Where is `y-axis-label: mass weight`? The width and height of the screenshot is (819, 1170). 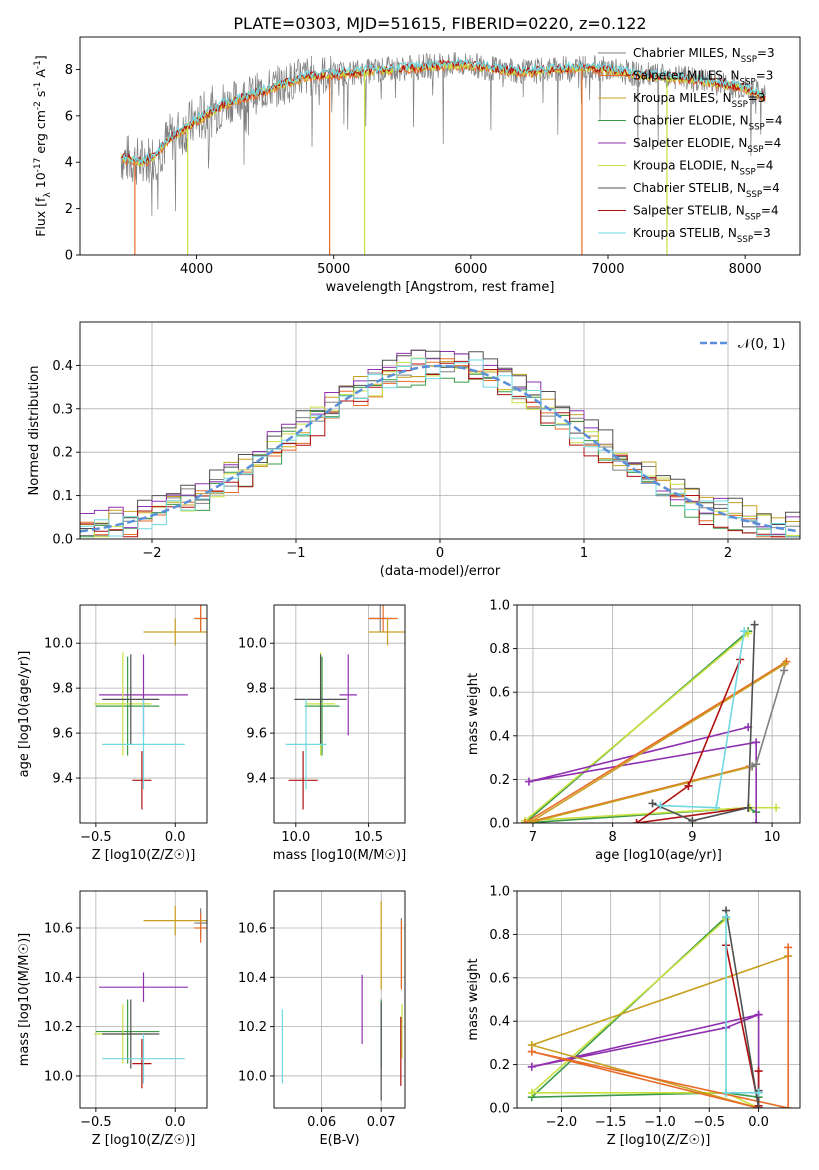 y-axis-label: mass weight is located at coordinates (473, 999).